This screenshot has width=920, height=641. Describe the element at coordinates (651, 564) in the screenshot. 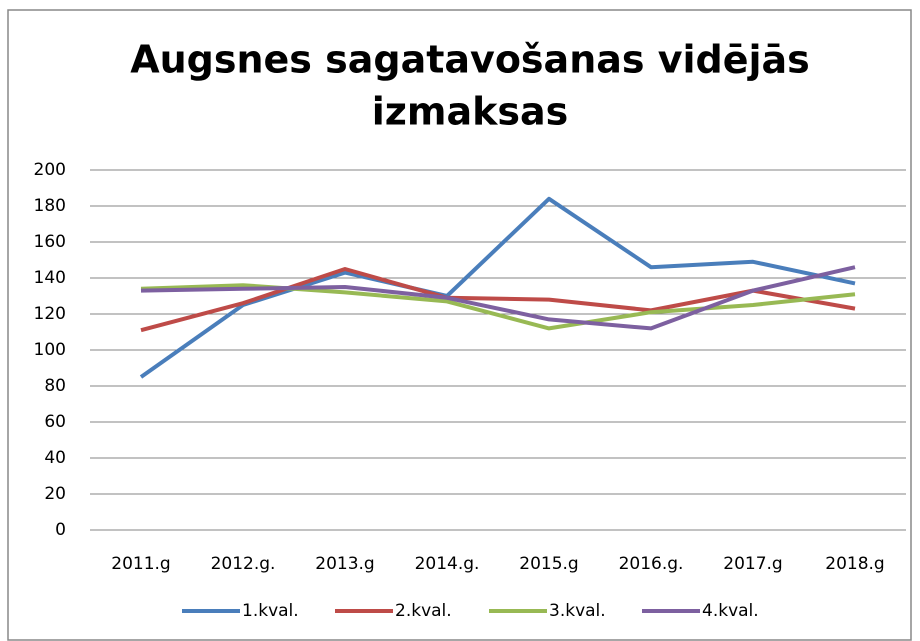

I see `x-tick-label: 2016.g.` at that location.